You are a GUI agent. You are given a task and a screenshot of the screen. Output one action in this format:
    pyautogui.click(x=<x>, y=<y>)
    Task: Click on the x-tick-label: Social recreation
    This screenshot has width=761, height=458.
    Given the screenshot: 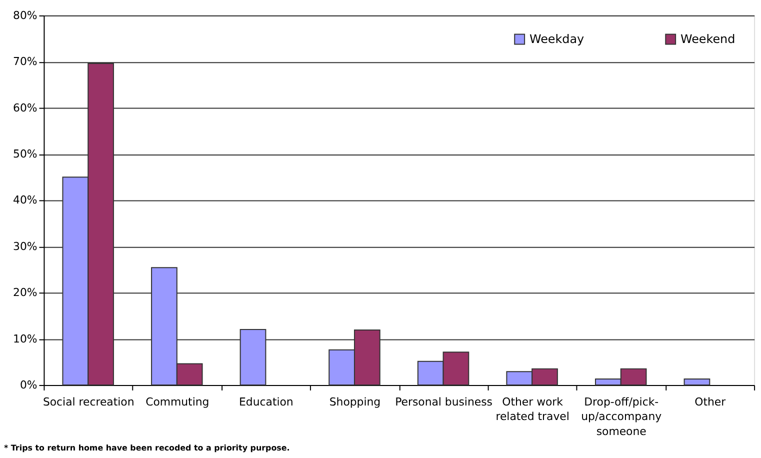 What is the action you would take?
    pyautogui.click(x=88, y=401)
    